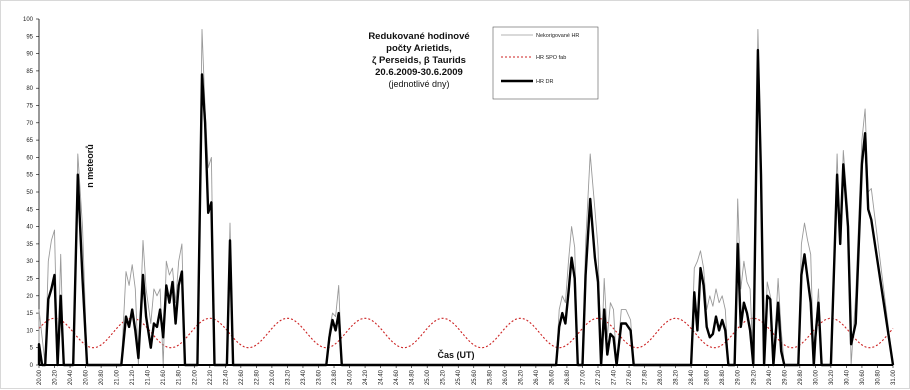  Describe the element at coordinates (475, 377) in the screenshot. I see `x-tick-label: 25.60` at that location.